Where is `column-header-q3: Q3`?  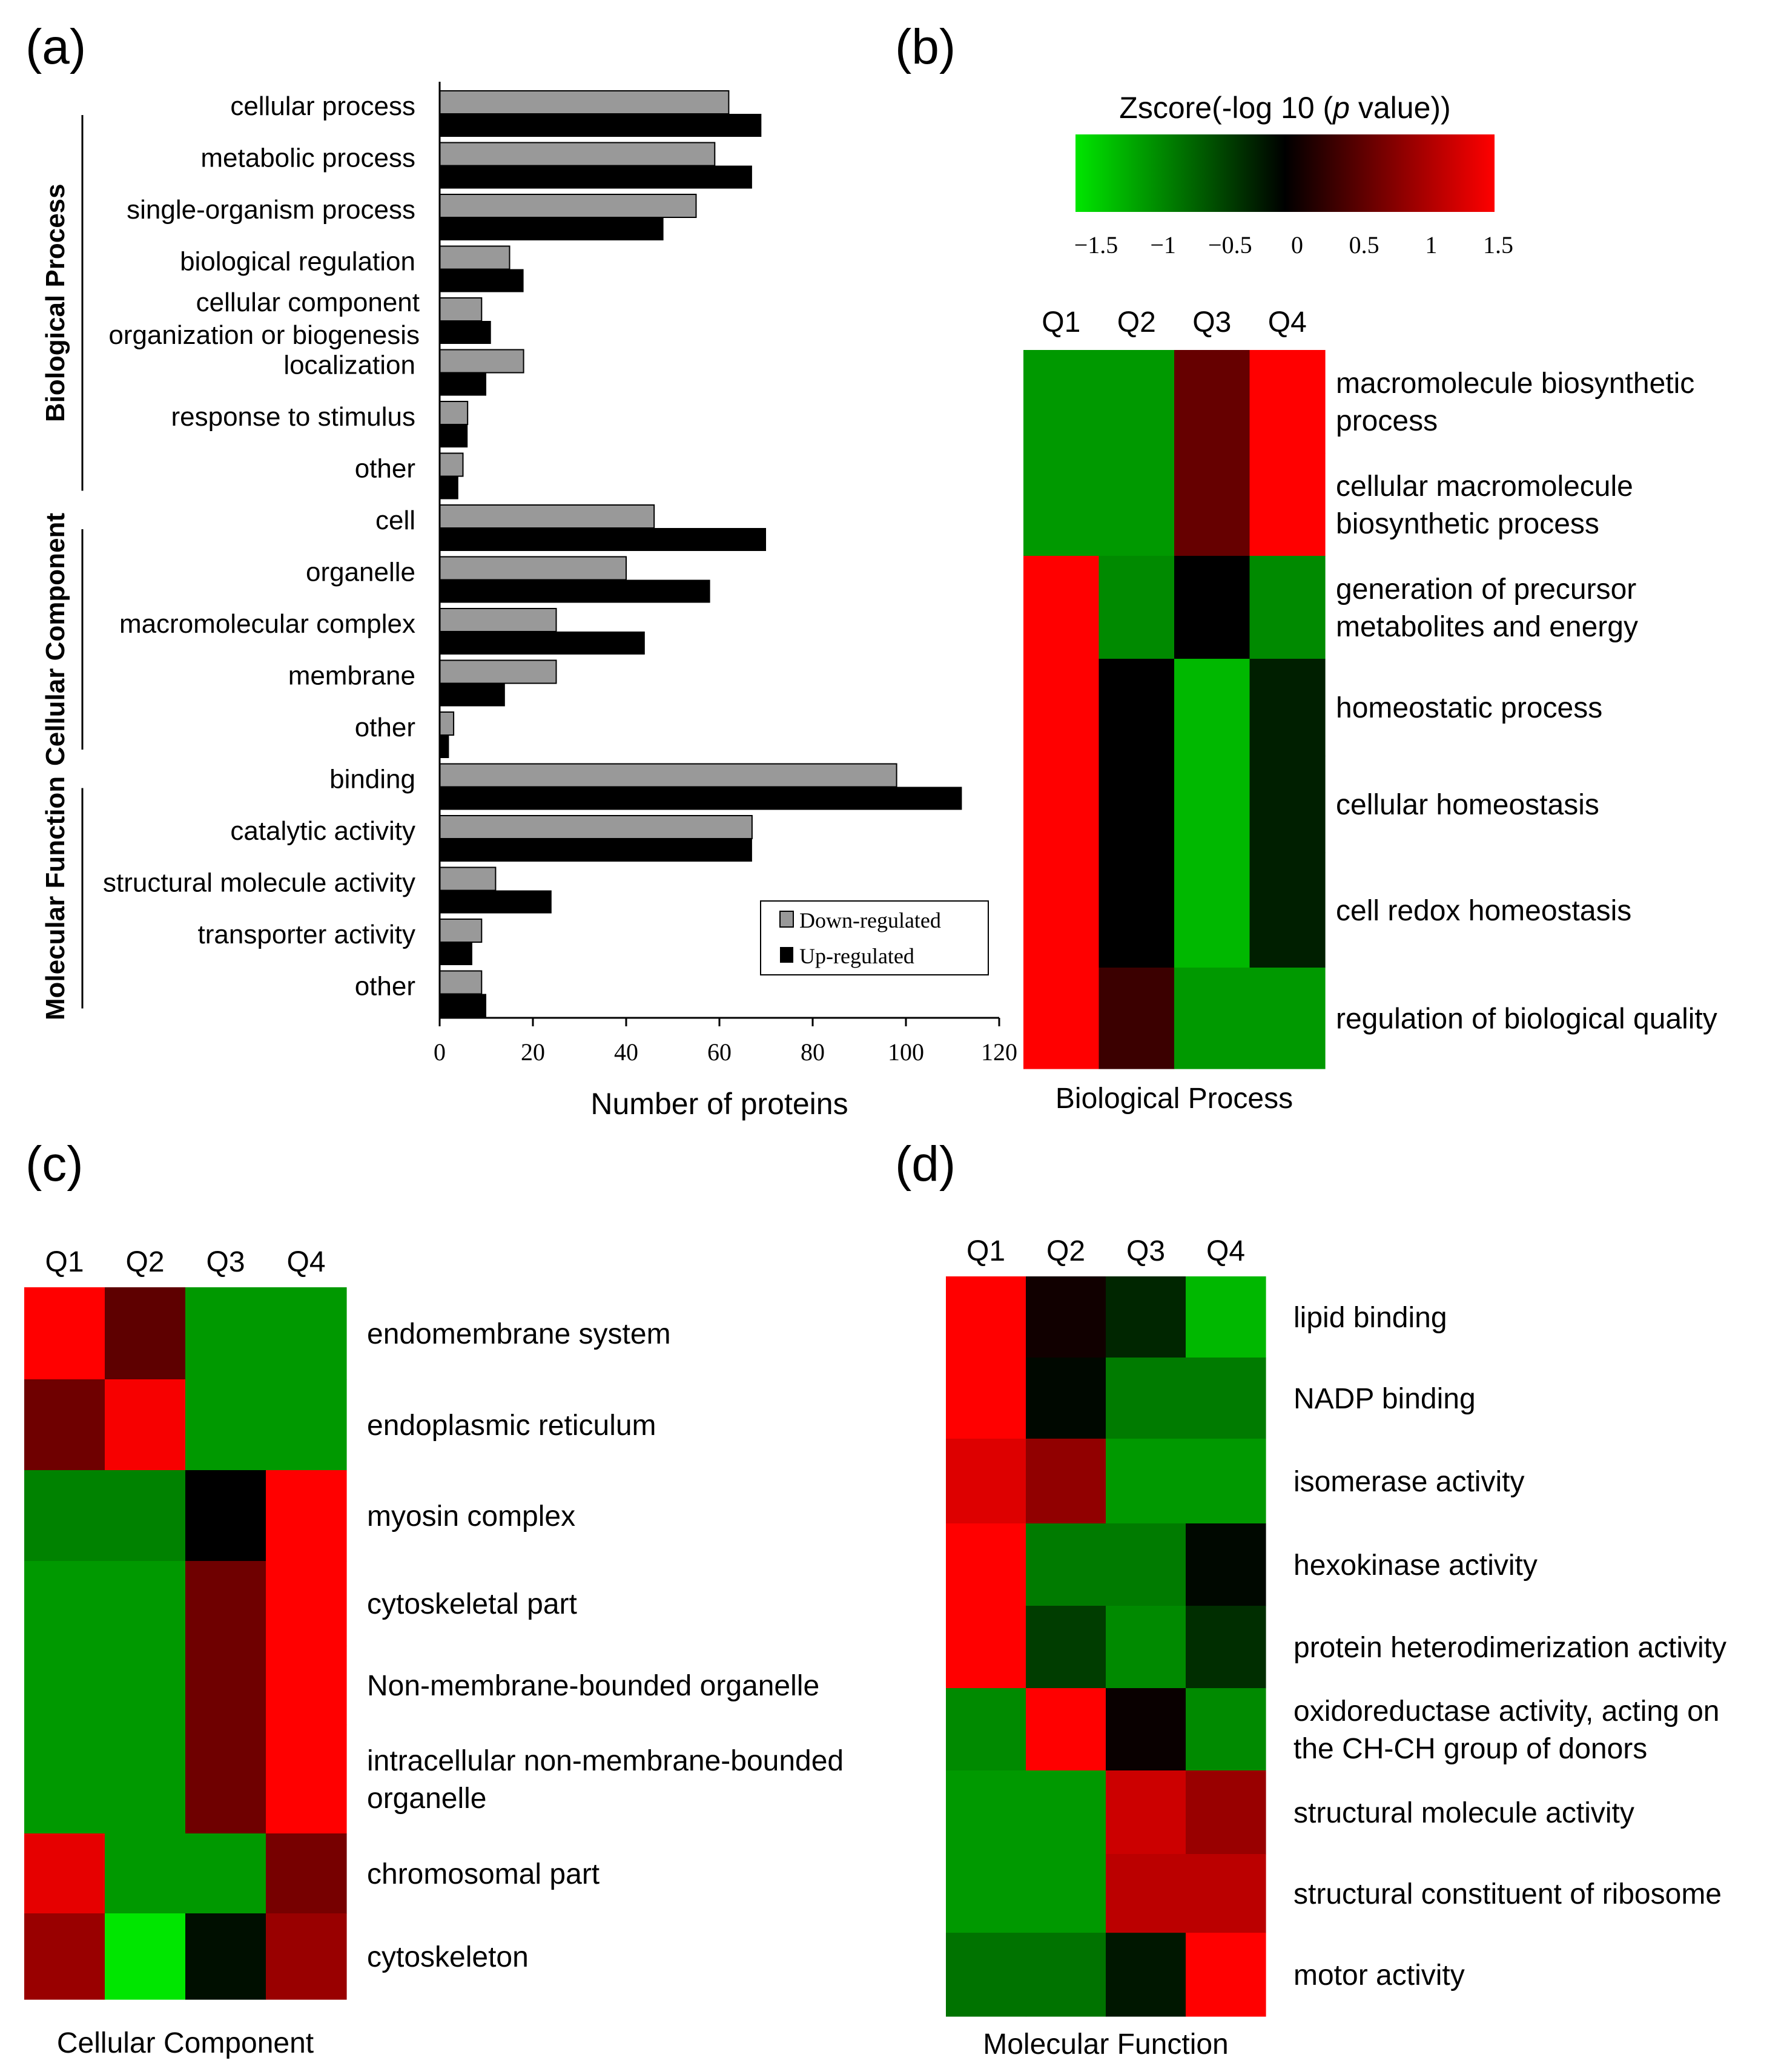
column-header-q3: Q3 is located at coordinates (1145, 1251).